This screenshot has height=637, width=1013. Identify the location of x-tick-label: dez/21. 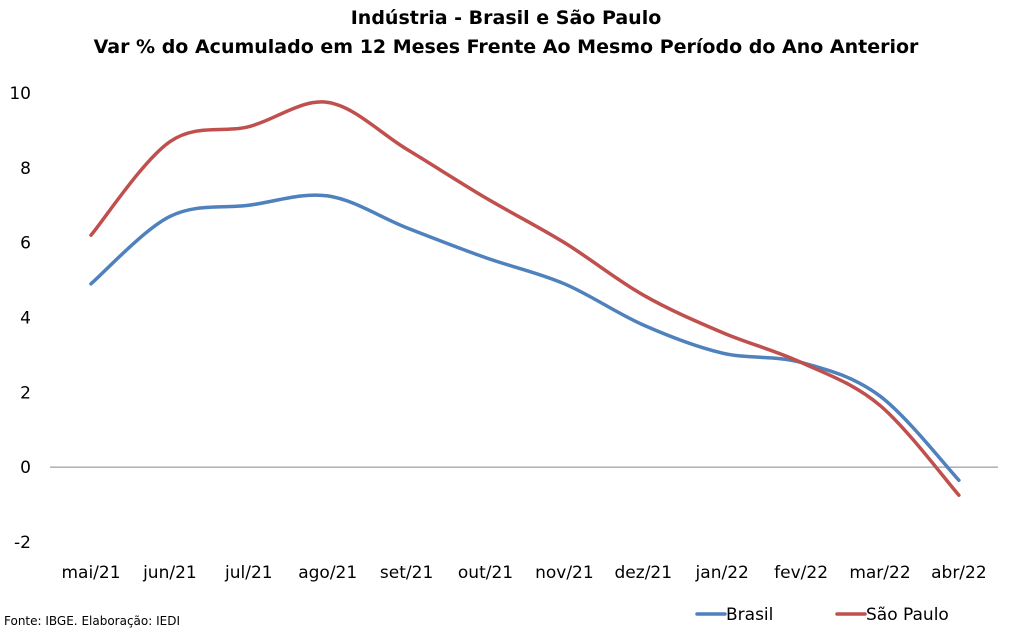
(644, 573).